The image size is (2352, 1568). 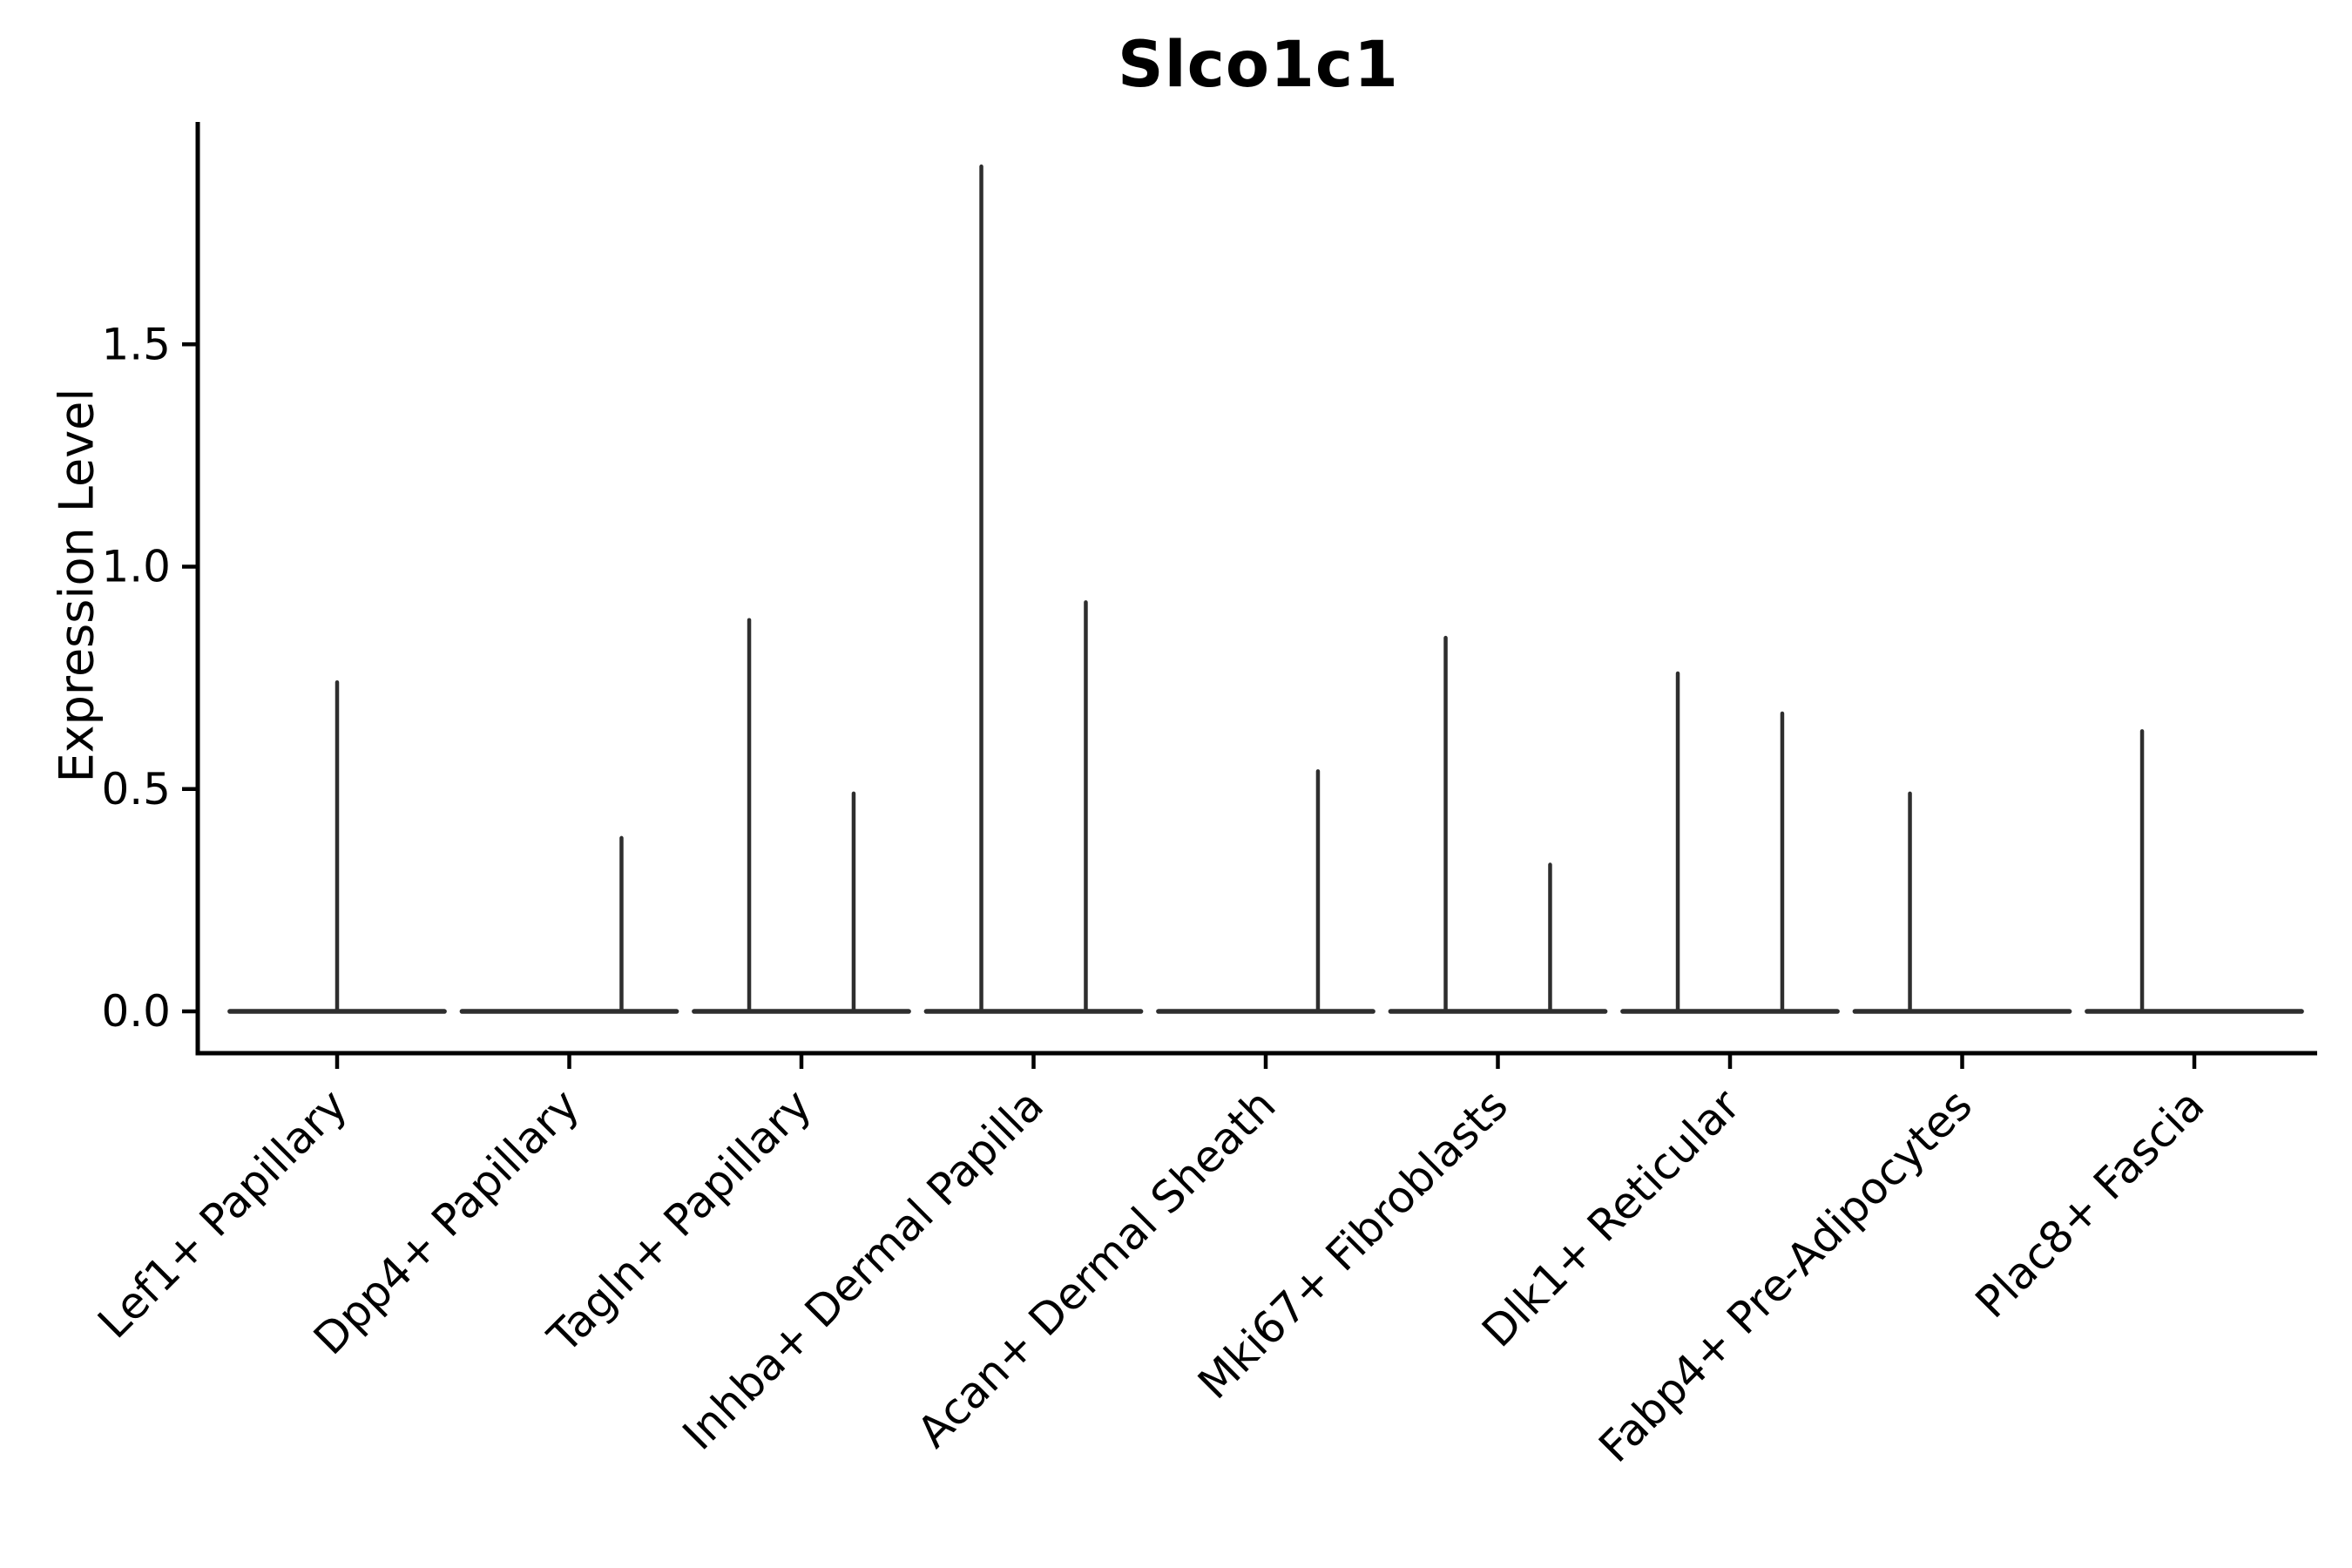 I want to click on y-tick-label: 1.0, so click(x=136, y=567).